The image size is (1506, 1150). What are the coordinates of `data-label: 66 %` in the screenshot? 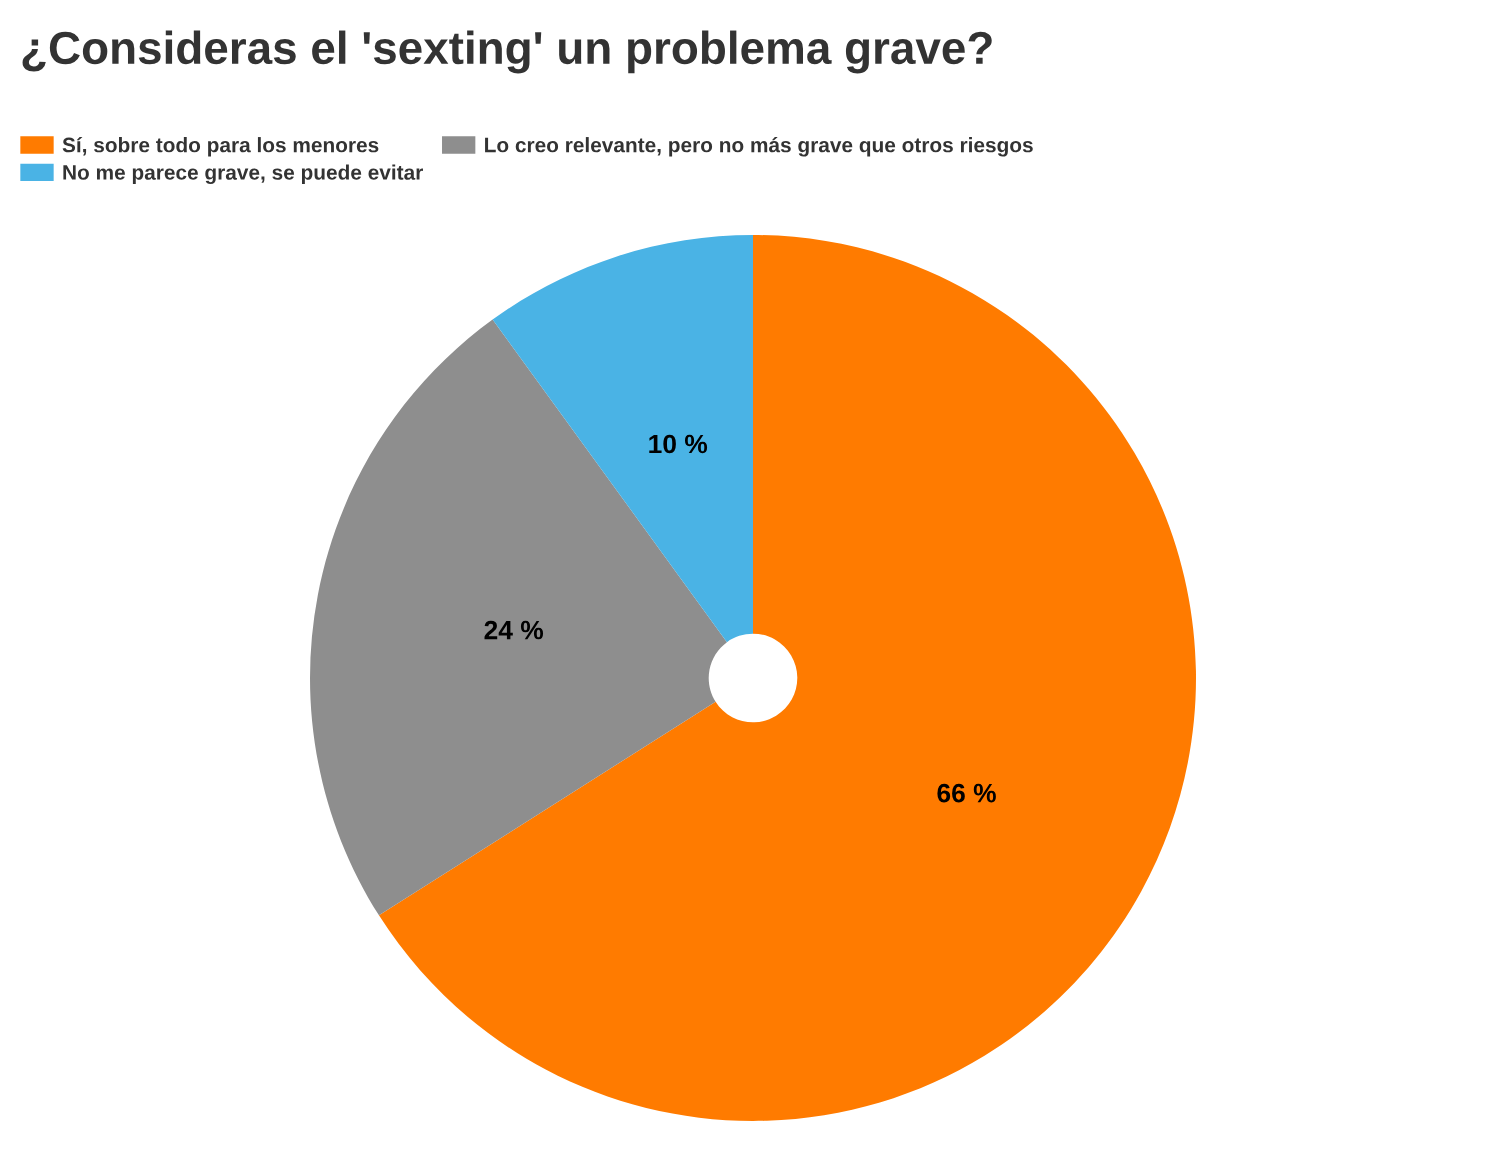 It's located at (966, 793).